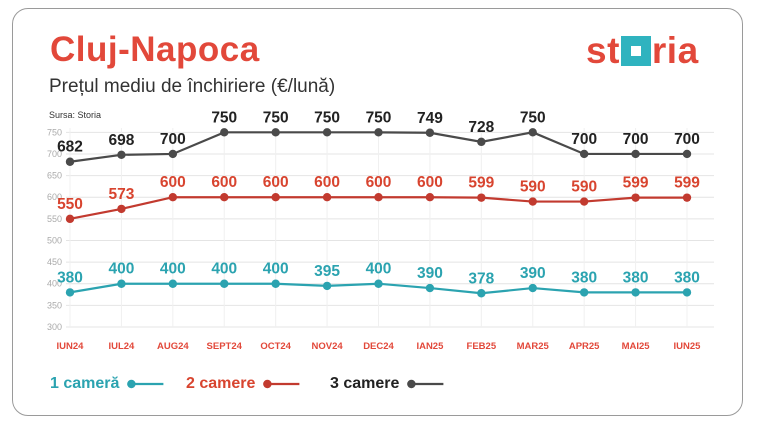 Image resolution: width=757 pixels, height=426 pixels. What do you see at coordinates (603, 50) in the screenshot?
I see `logo-text-left: st` at bounding box center [603, 50].